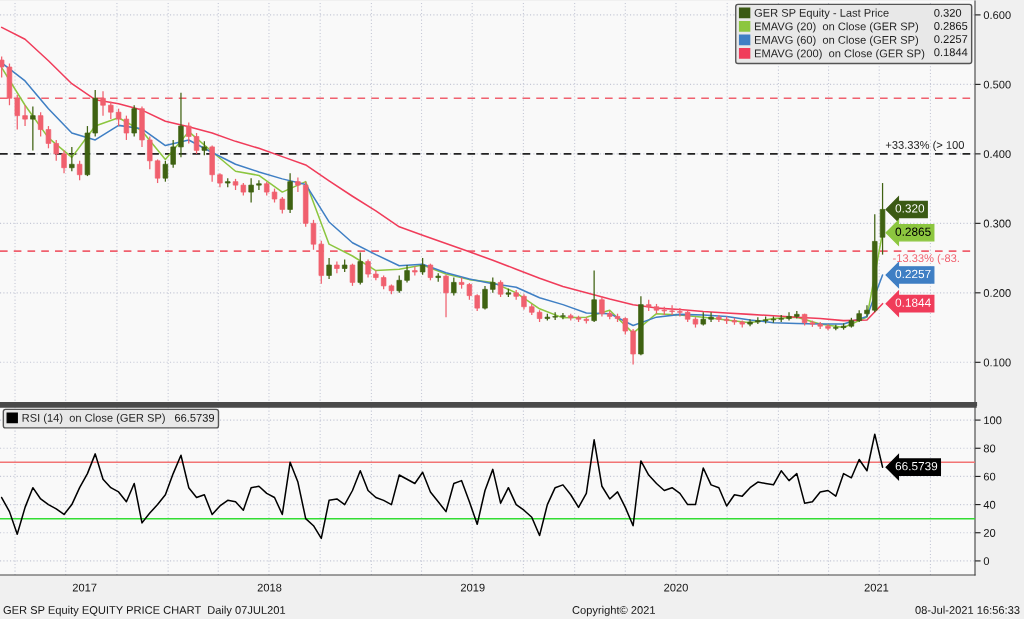 The width and height of the screenshot is (1024, 619). I want to click on y-tick-label: 40, so click(989, 504).